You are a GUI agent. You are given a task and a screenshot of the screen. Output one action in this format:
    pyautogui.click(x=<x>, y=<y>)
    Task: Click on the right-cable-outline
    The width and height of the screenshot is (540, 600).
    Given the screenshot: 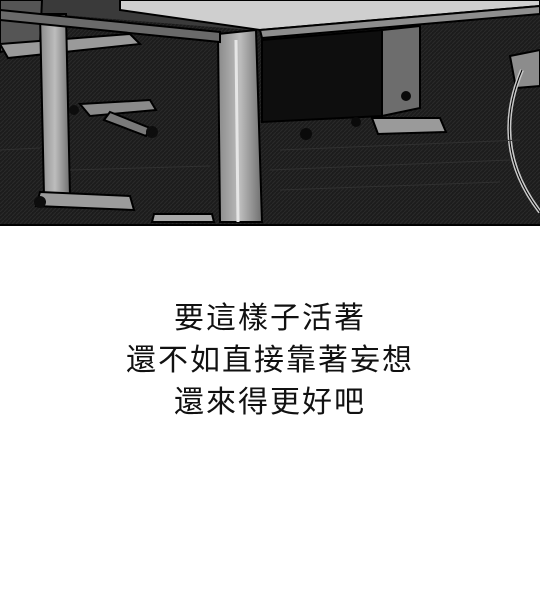 What is the action you would take?
    pyautogui.click(x=524, y=141)
    